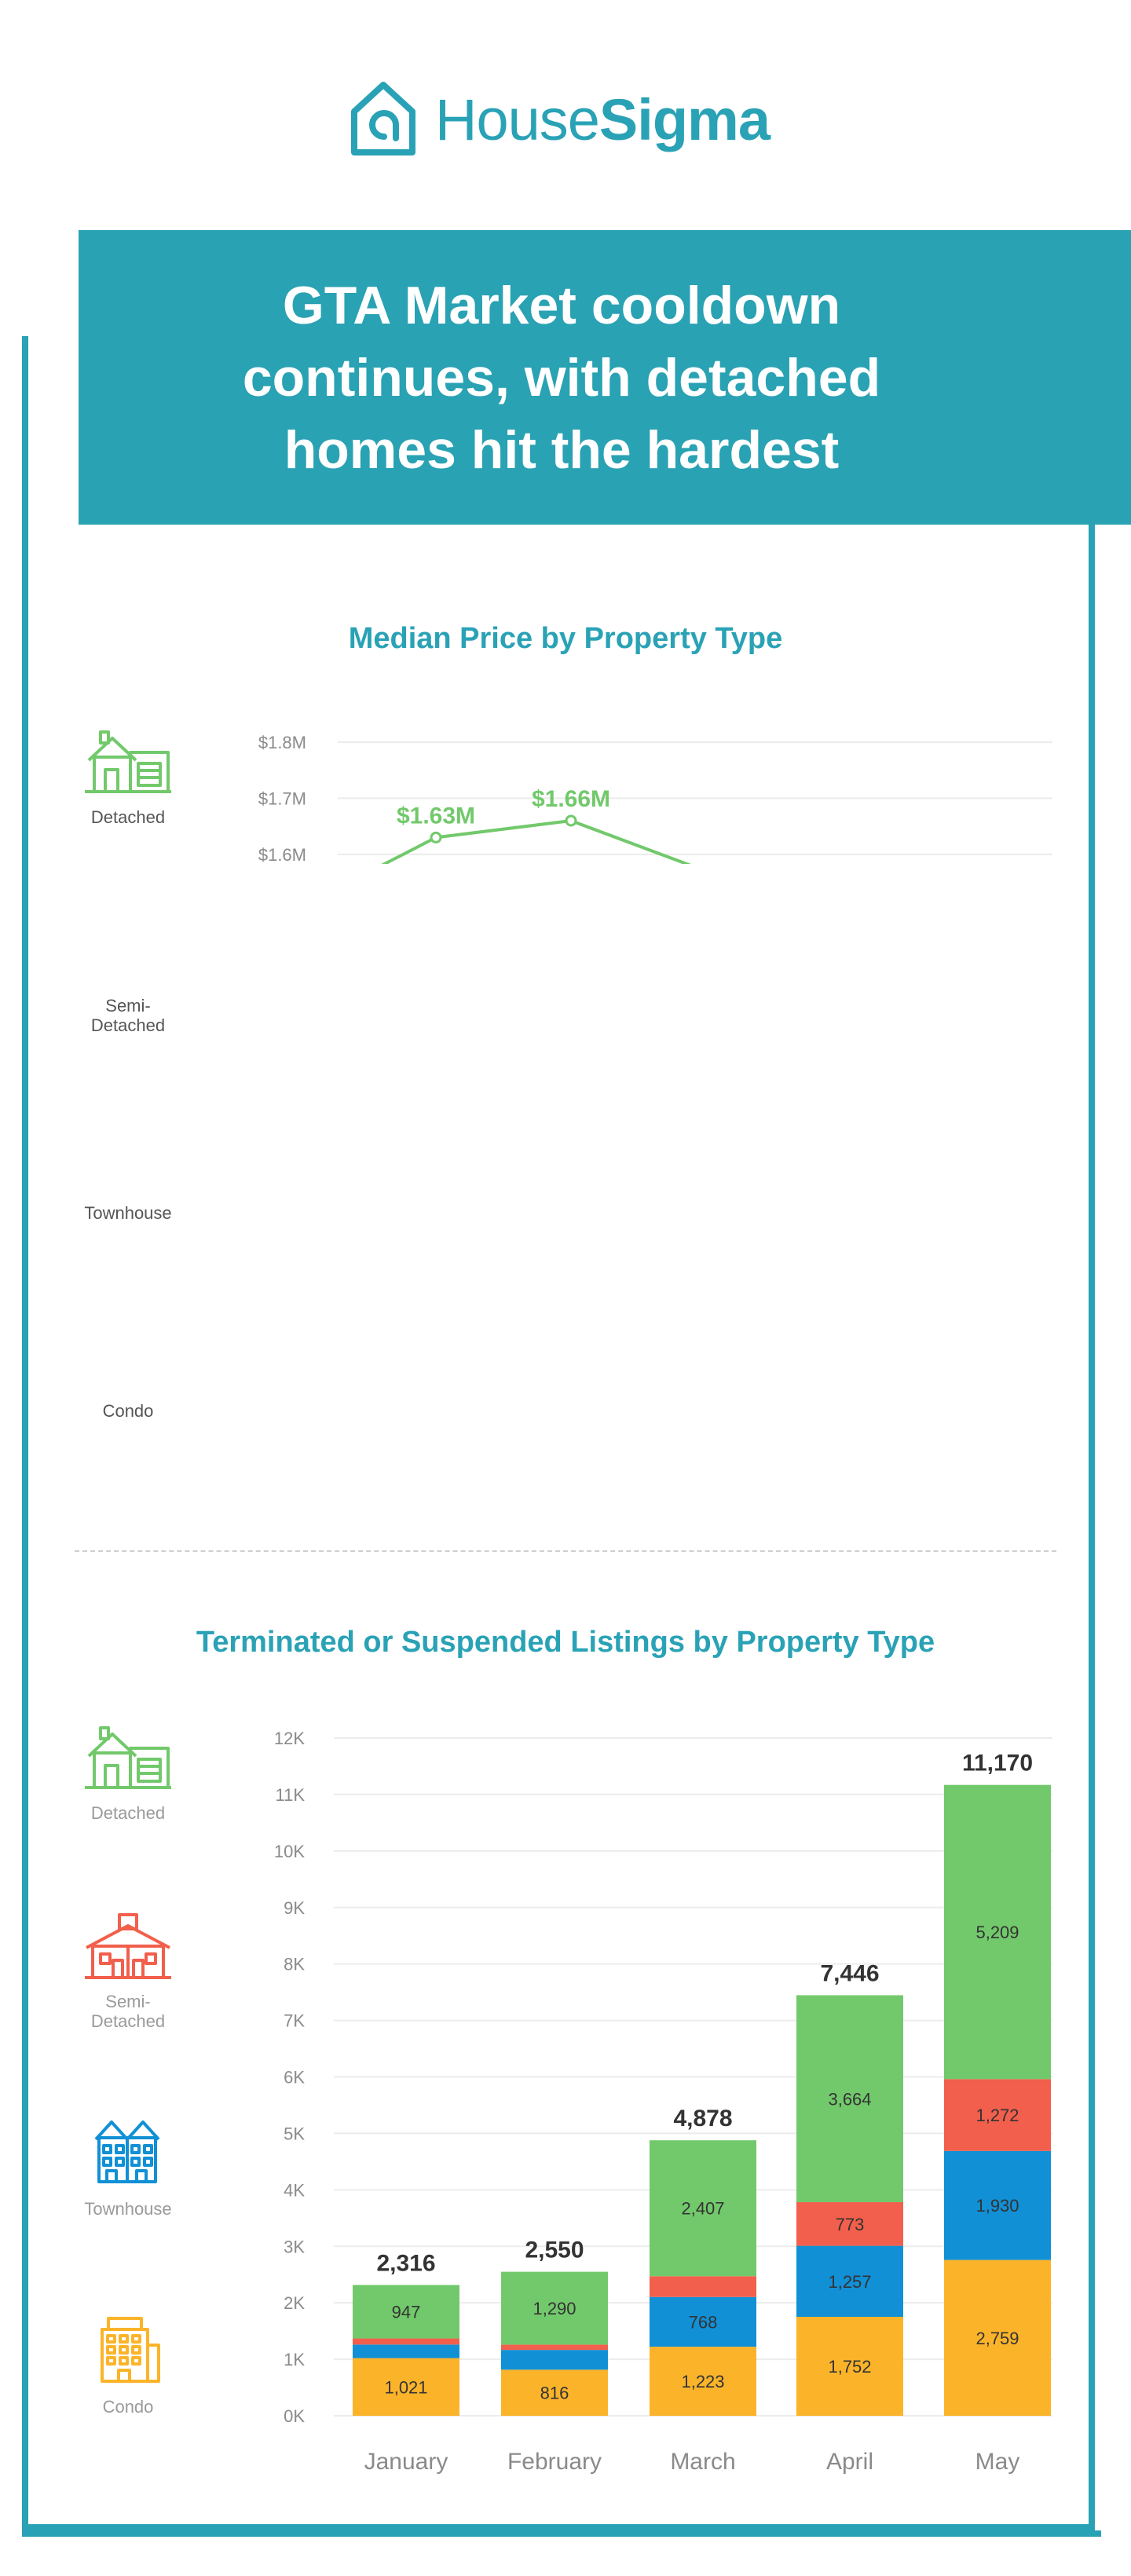 The height and width of the screenshot is (2576, 1131). I want to click on y-tick-label: 3K, so click(294, 2247).